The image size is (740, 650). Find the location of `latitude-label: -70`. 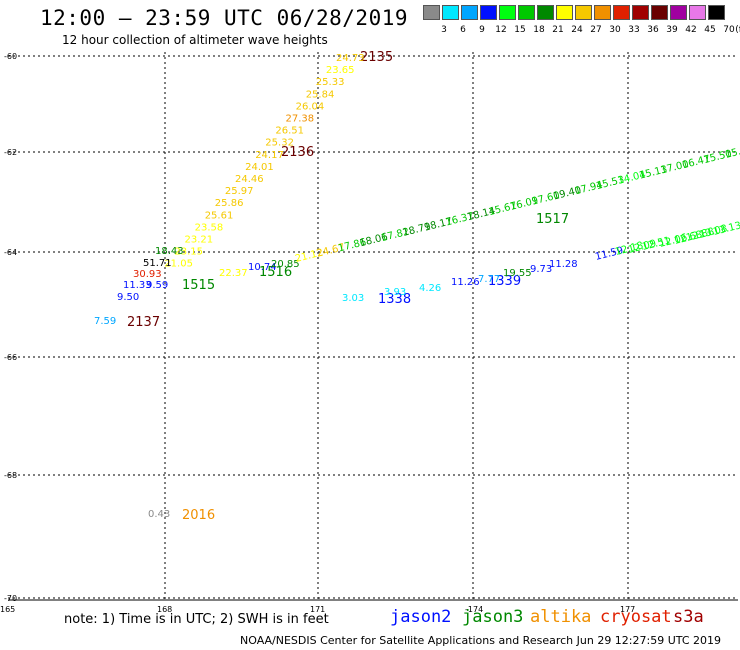

latitude-label: -70 is located at coordinates (10, 598).